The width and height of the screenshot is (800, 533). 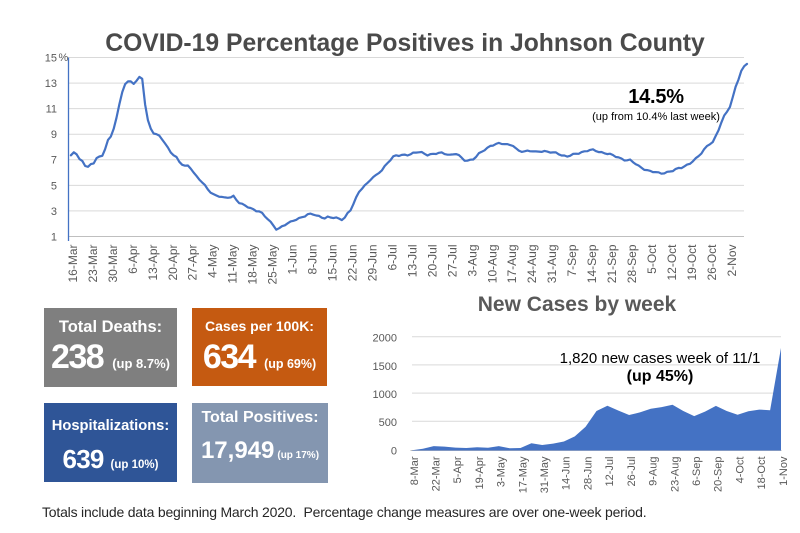 What do you see at coordinates (472, 261) in the screenshot?
I see `svg-text: 3-Aug` at bounding box center [472, 261].